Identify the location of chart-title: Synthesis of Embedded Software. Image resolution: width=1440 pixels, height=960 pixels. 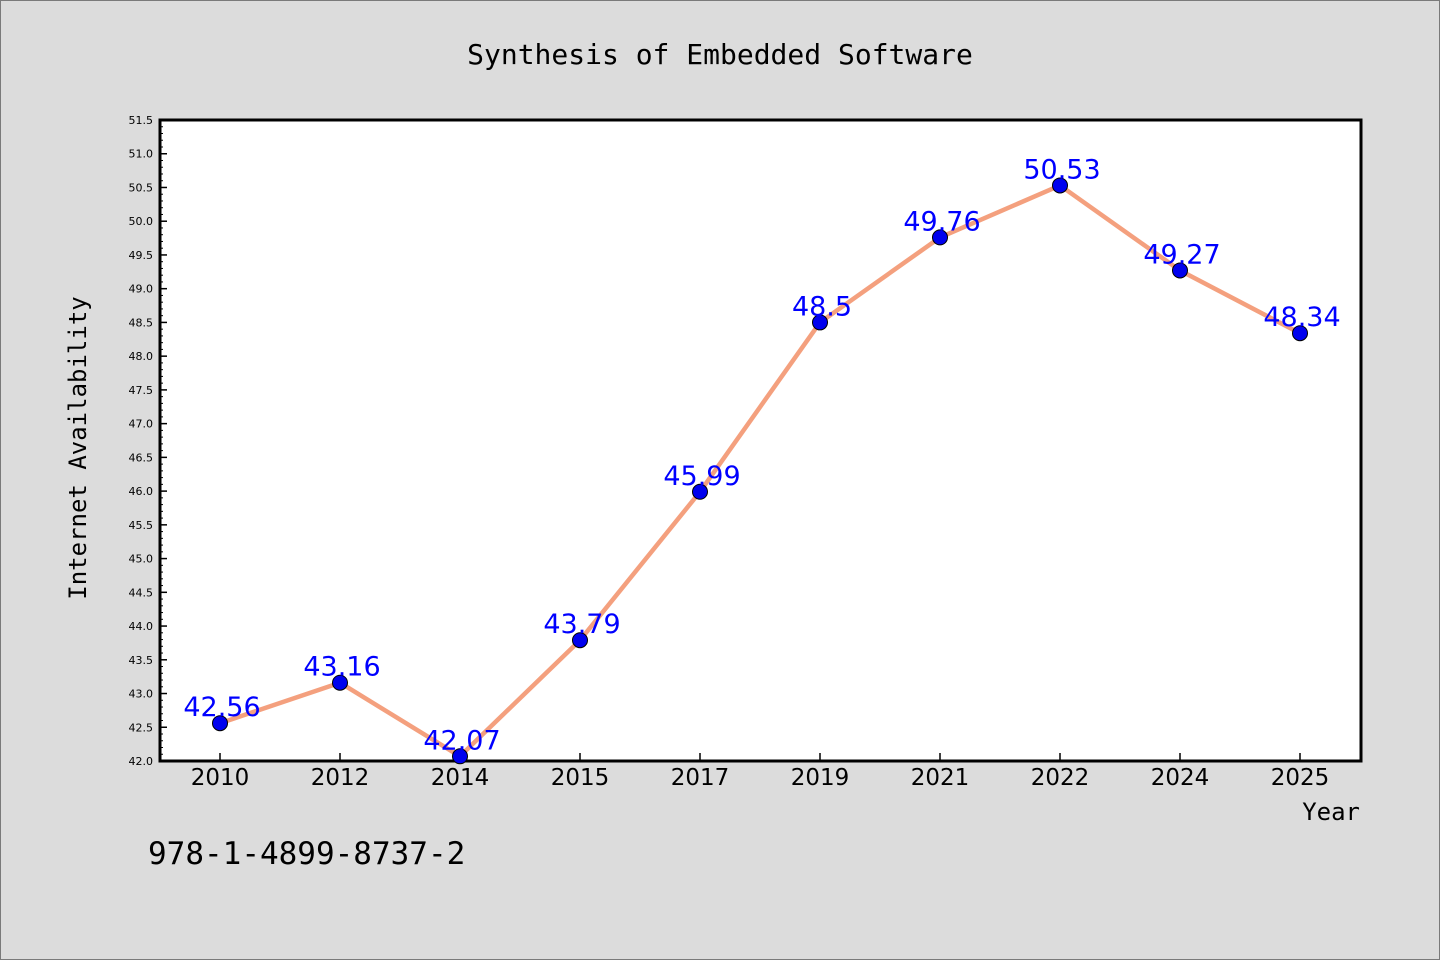
(720, 54).